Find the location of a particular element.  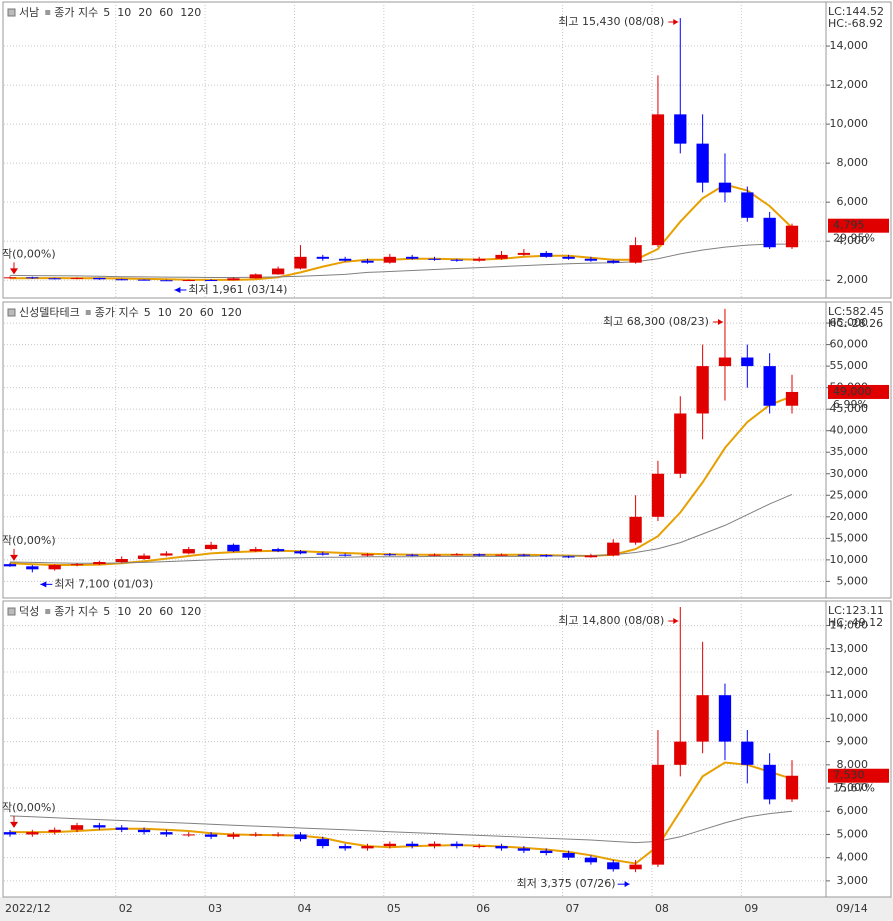

x-tick-label: 03 is located at coordinates (215, 908).